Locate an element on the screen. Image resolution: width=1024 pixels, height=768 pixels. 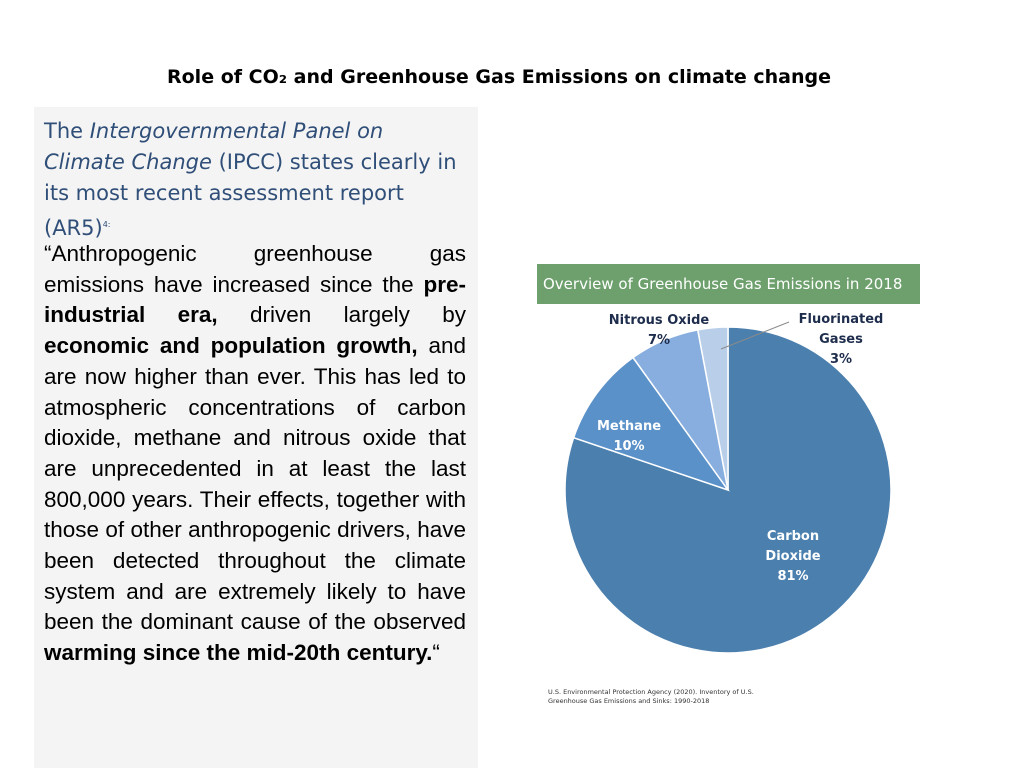
quote-emphasis-2: economic and population growth, is located at coordinates (231, 346).